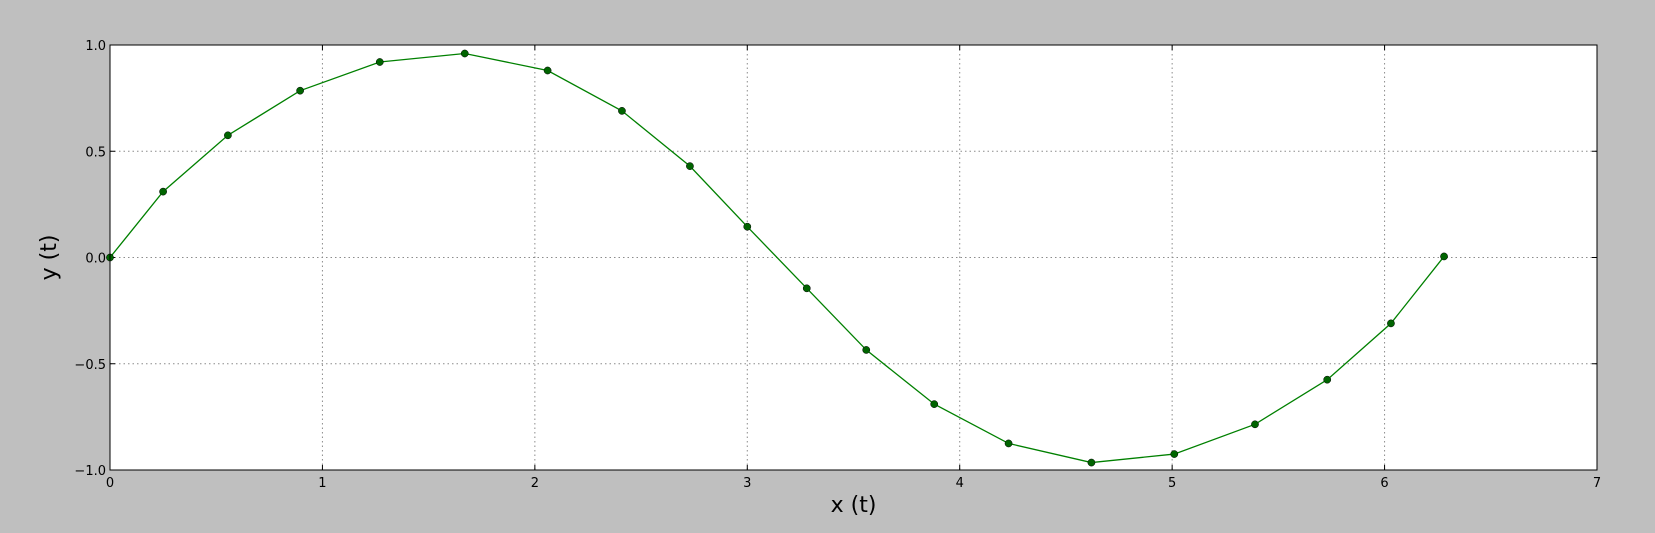  Describe the element at coordinates (322, 483) in the screenshot. I see `x-tick-label: 1` at that location.